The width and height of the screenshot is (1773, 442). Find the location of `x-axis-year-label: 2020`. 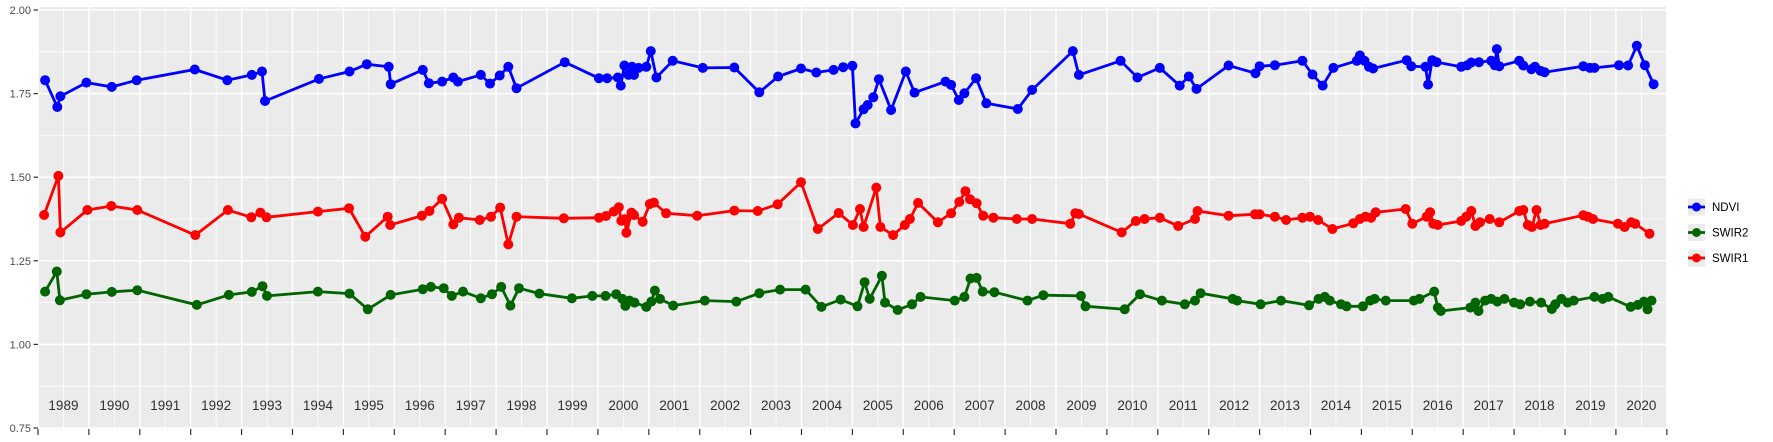

x-axis-year-label: 2020 is located at coordinates (1641, 405).